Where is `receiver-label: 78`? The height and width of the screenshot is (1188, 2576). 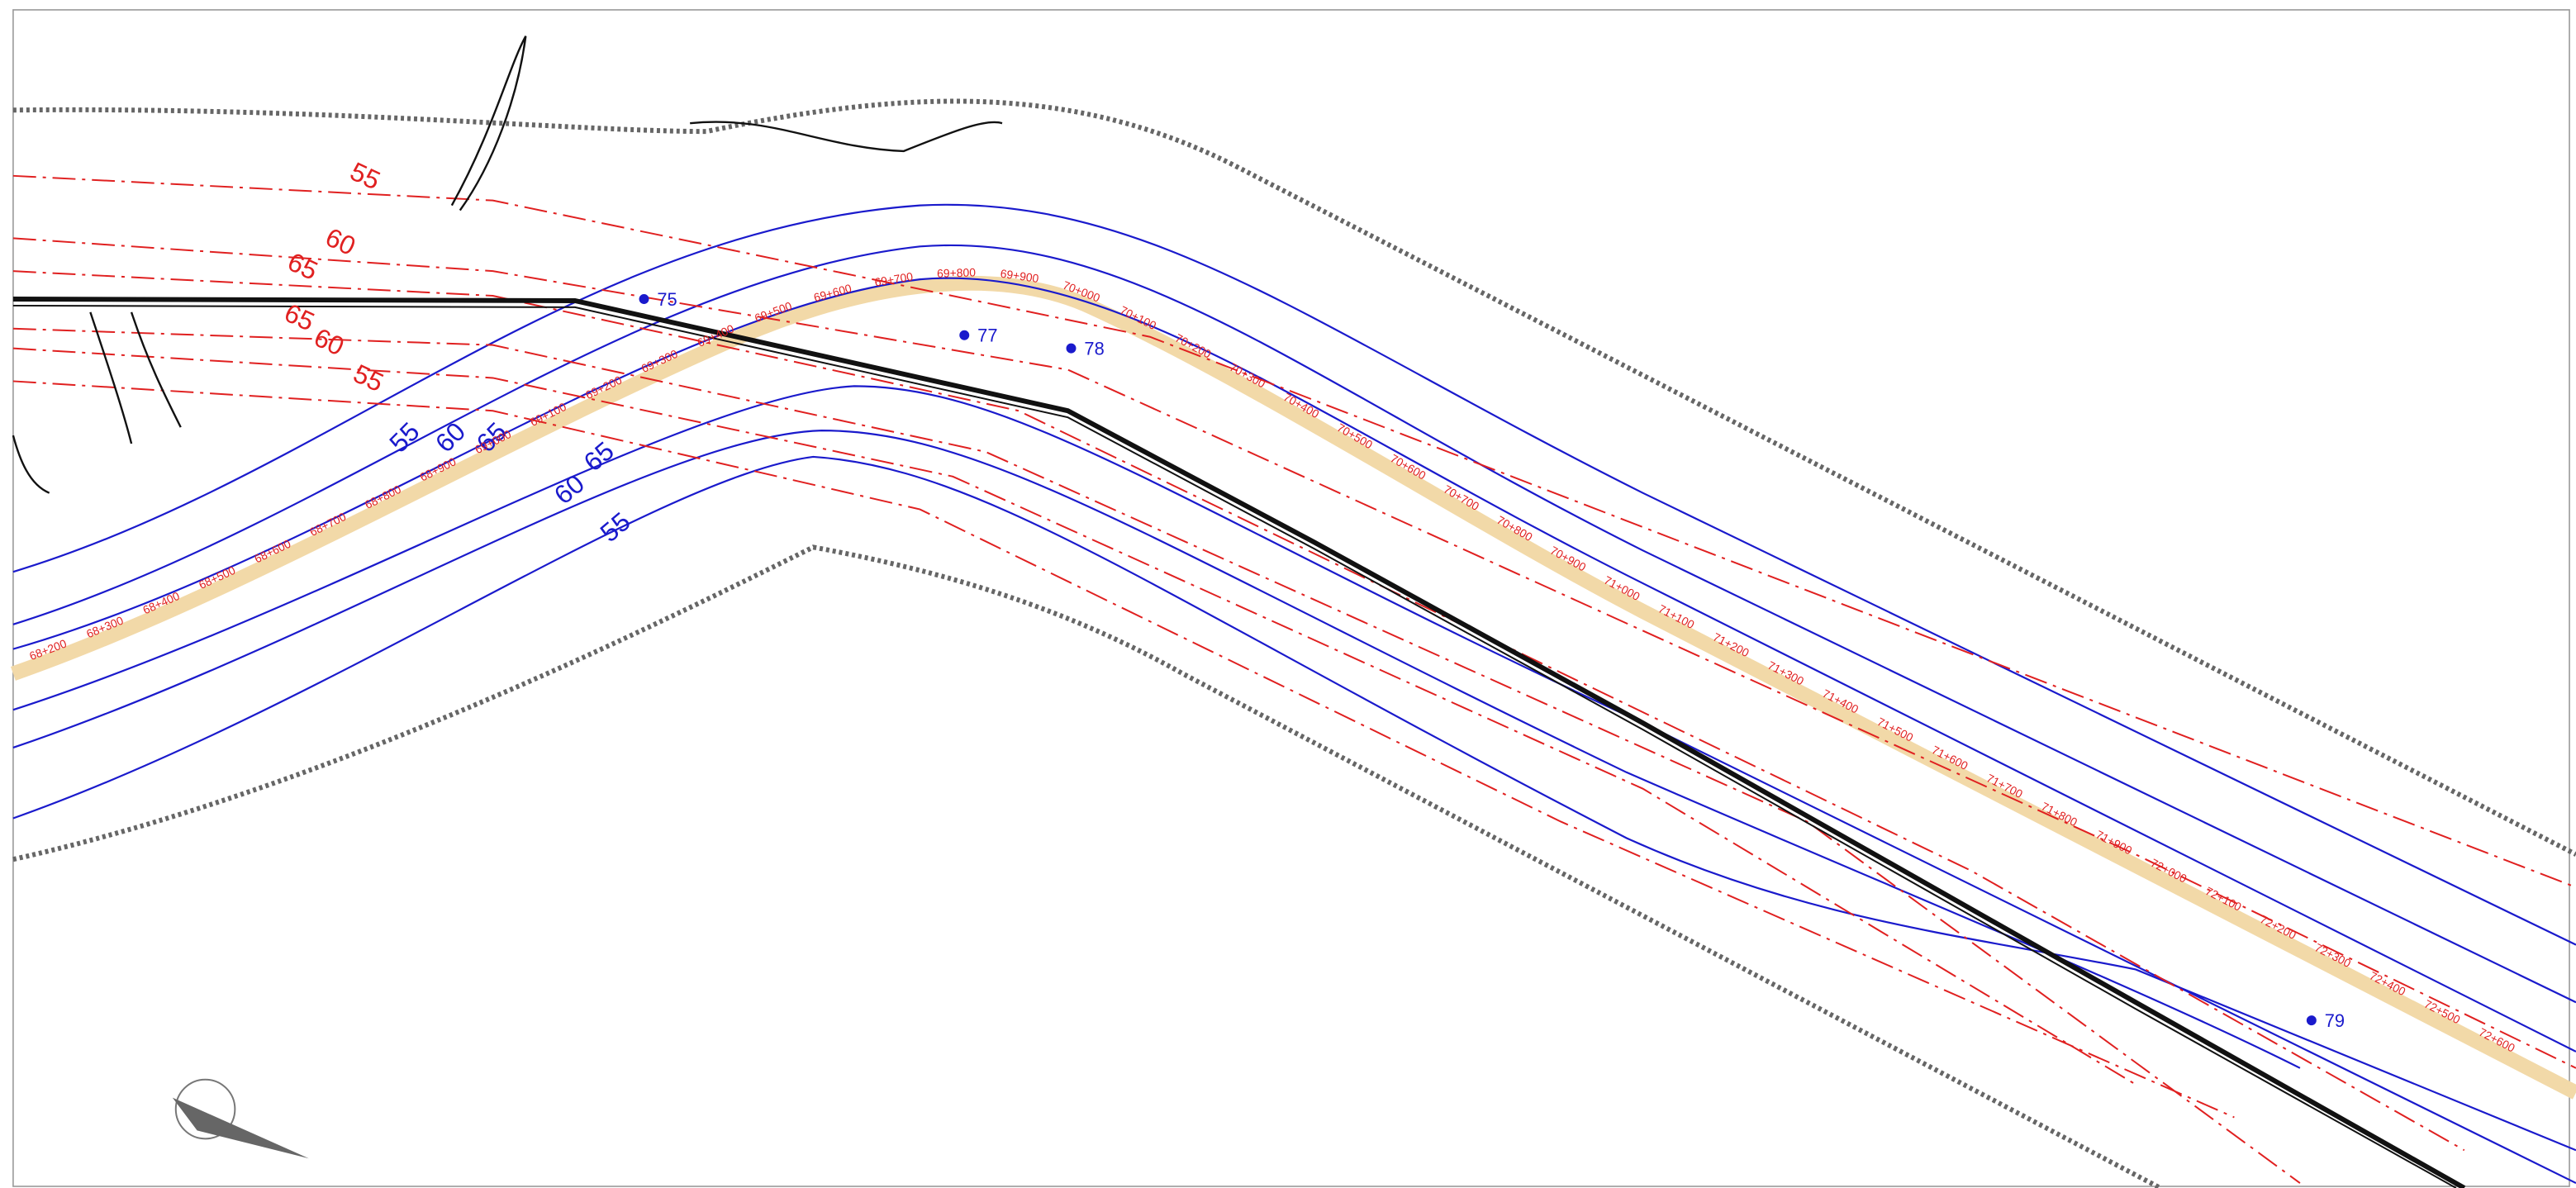
receiver-label: 78 is located at coordinates (1094, 349).